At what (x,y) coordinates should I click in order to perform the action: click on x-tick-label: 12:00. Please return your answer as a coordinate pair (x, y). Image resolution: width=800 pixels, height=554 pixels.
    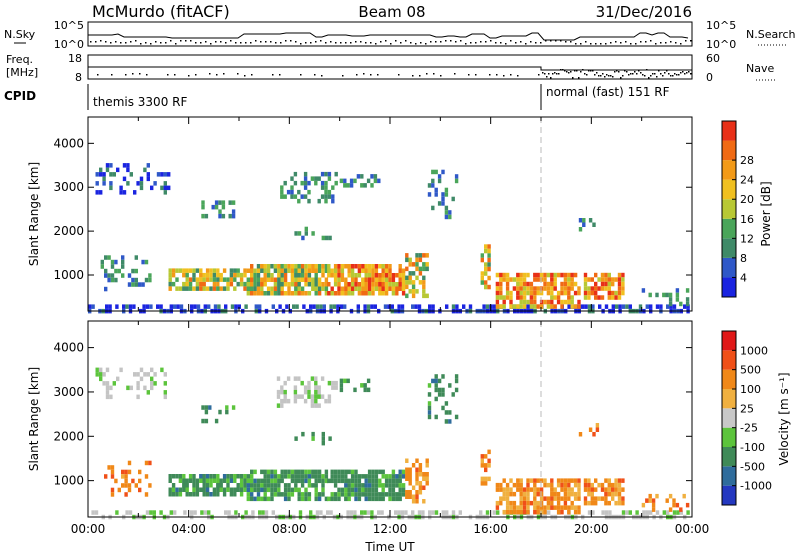
    Looking at the image, I should click on (390, 529).